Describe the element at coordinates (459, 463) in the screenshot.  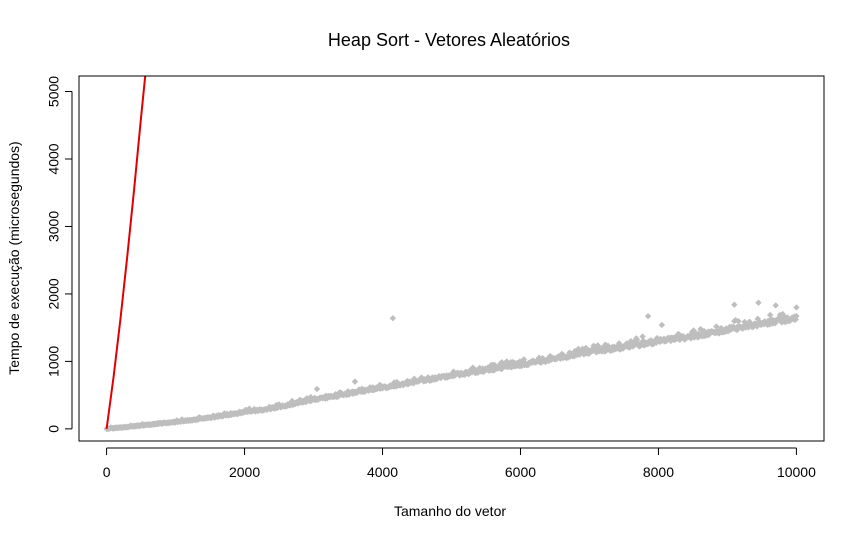
I see `x-axis: 0 2000 4000 6000 8000 10000` at that location.